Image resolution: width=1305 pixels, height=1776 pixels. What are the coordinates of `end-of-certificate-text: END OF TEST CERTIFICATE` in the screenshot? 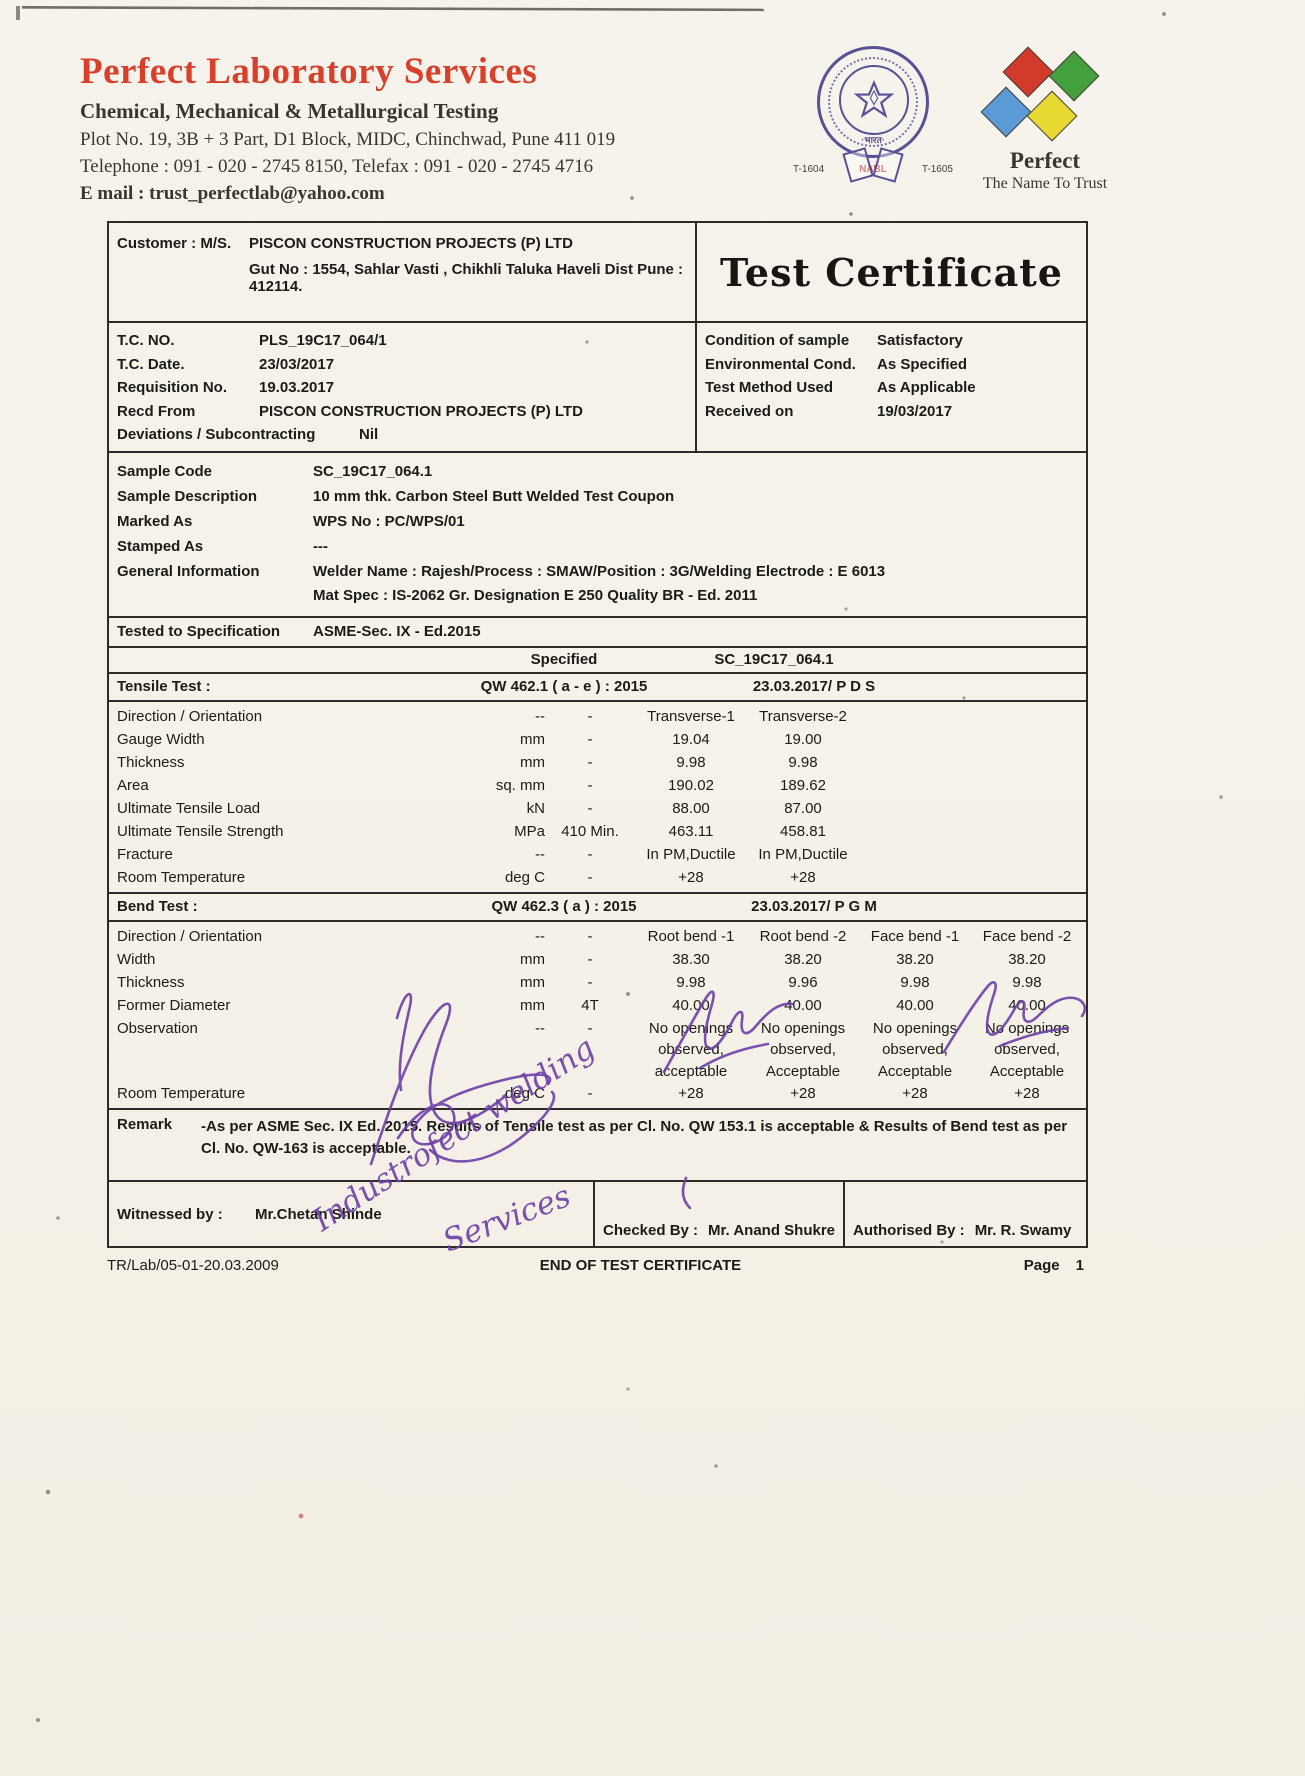 It's located at (640, 1265).